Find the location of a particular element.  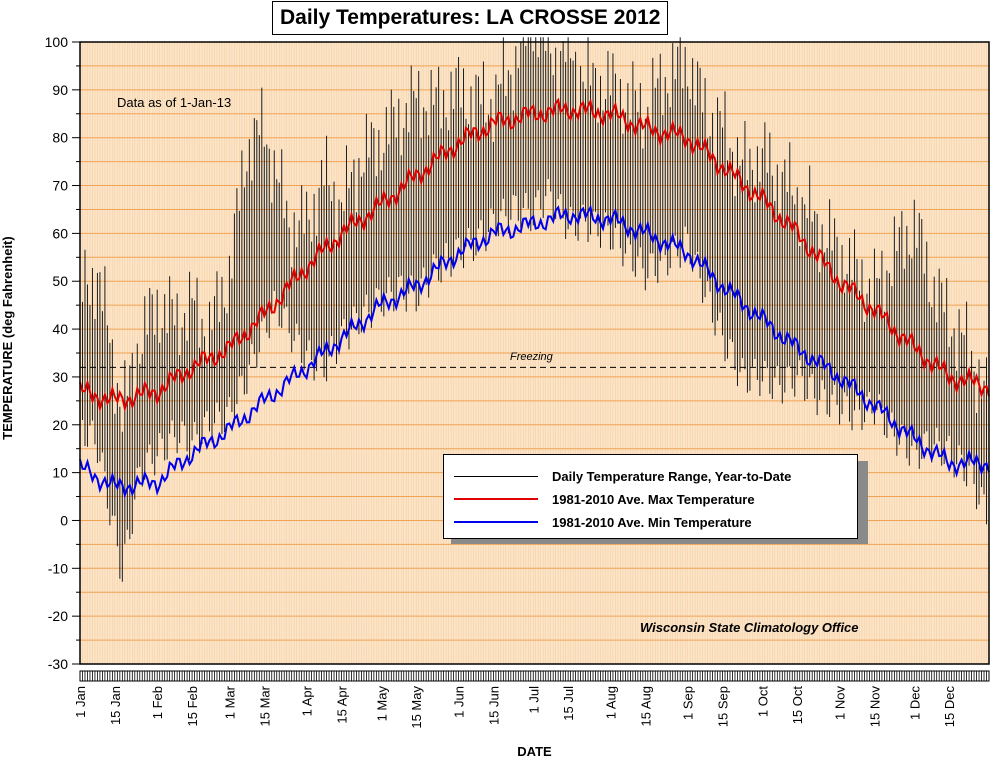

y-tick-label: 60 is located at coordinates (60, 233).